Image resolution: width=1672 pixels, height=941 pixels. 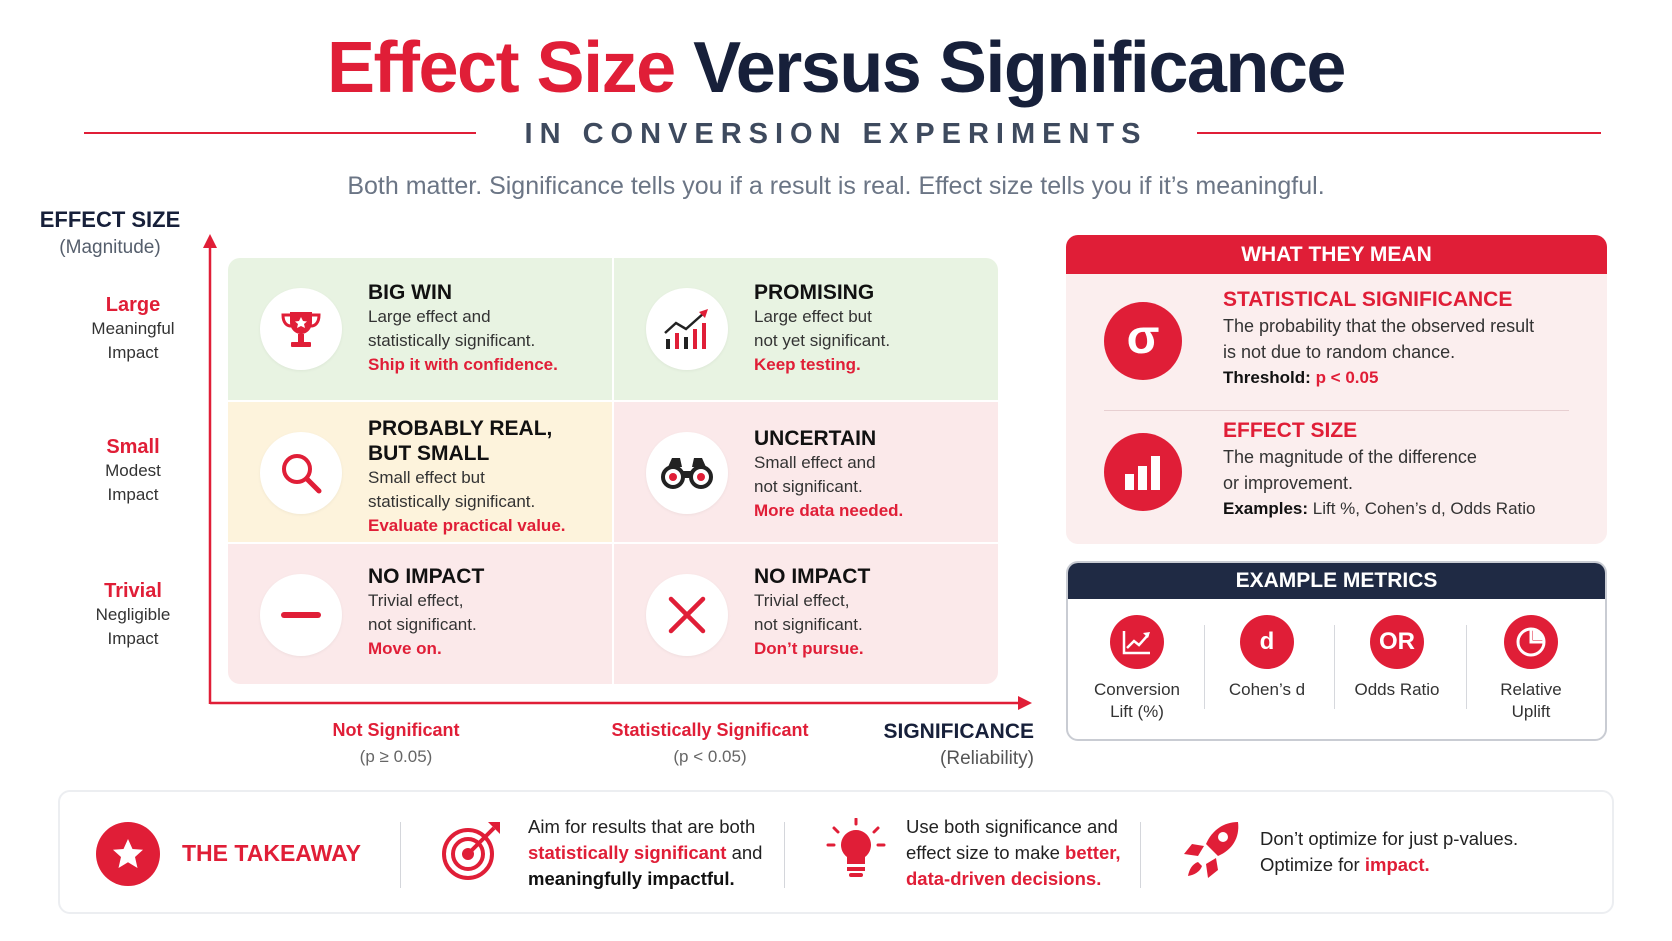 What do you see at coordinates (958, 731) in the screenshot?
I see `x-axis-label: SIGNIFICANCE` at bounding box center [958, 731].